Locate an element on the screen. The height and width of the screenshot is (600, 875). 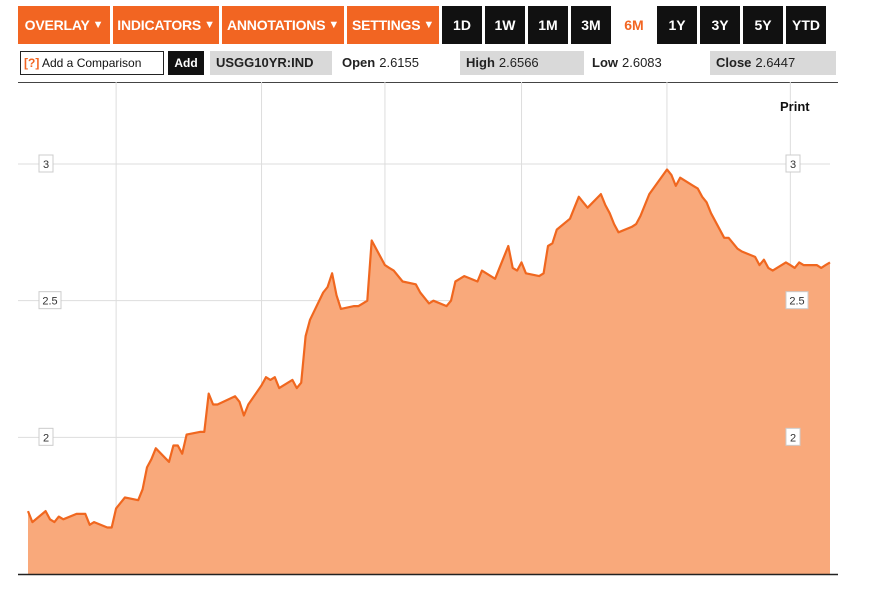
y-tick-label-left: 2.5 is located at coordinates (49, 302).